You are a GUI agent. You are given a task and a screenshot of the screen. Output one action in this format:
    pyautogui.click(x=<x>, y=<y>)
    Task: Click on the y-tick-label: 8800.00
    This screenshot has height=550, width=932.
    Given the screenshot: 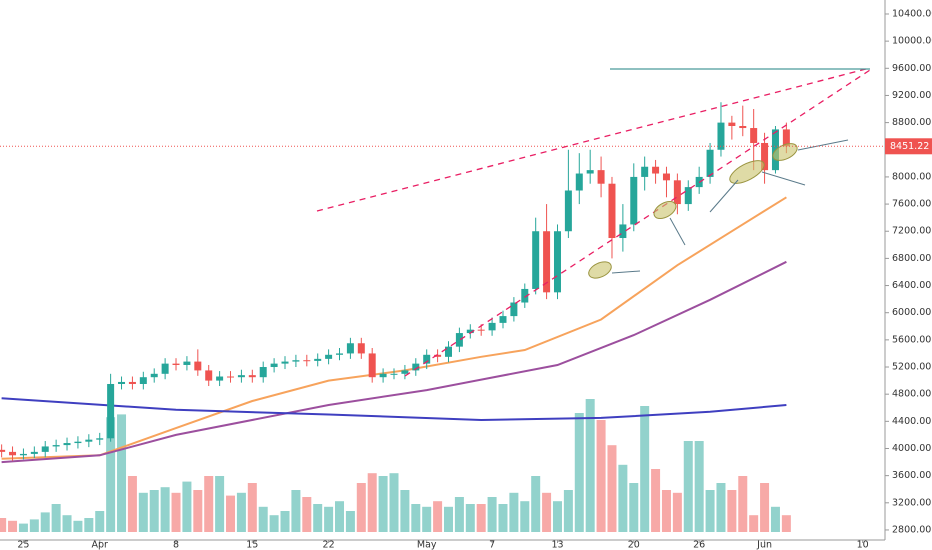 What is the action you would take?
    pyautogui.click(x=911, y=122)
    